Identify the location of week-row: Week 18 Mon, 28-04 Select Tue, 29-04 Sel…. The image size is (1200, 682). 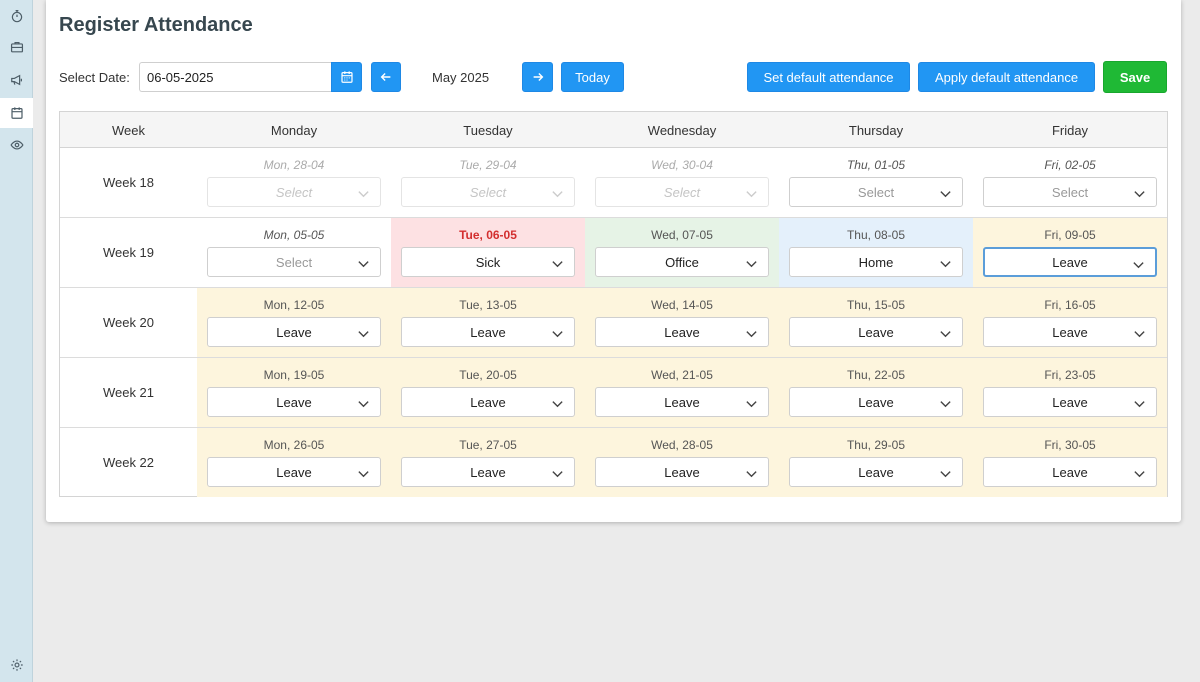
(613, 183).